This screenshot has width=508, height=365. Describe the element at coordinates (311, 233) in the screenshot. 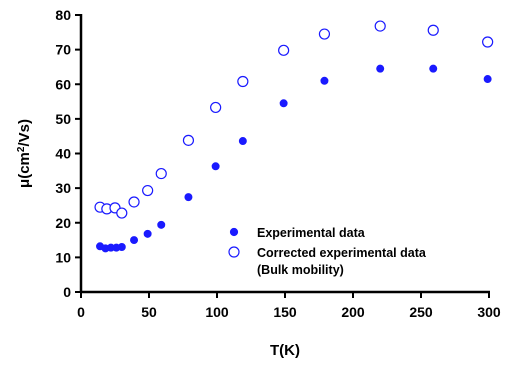

I see `legend-label-experimental: Experimental data` at that location.